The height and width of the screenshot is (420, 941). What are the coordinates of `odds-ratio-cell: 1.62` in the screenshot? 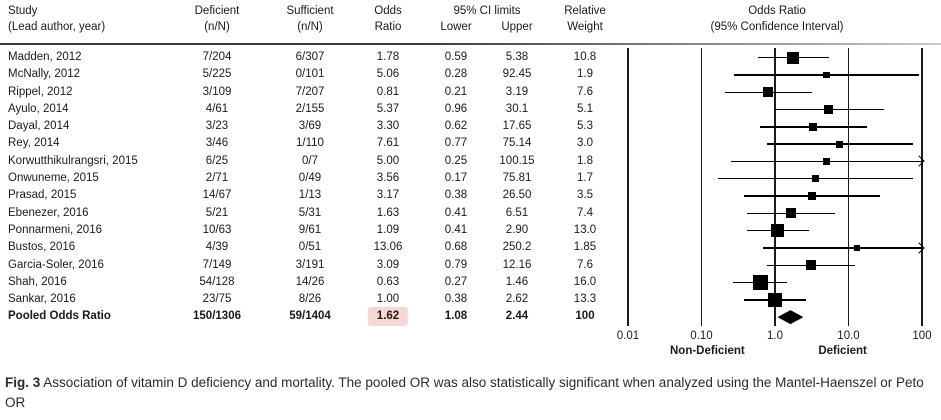 It's located at (388, 317).